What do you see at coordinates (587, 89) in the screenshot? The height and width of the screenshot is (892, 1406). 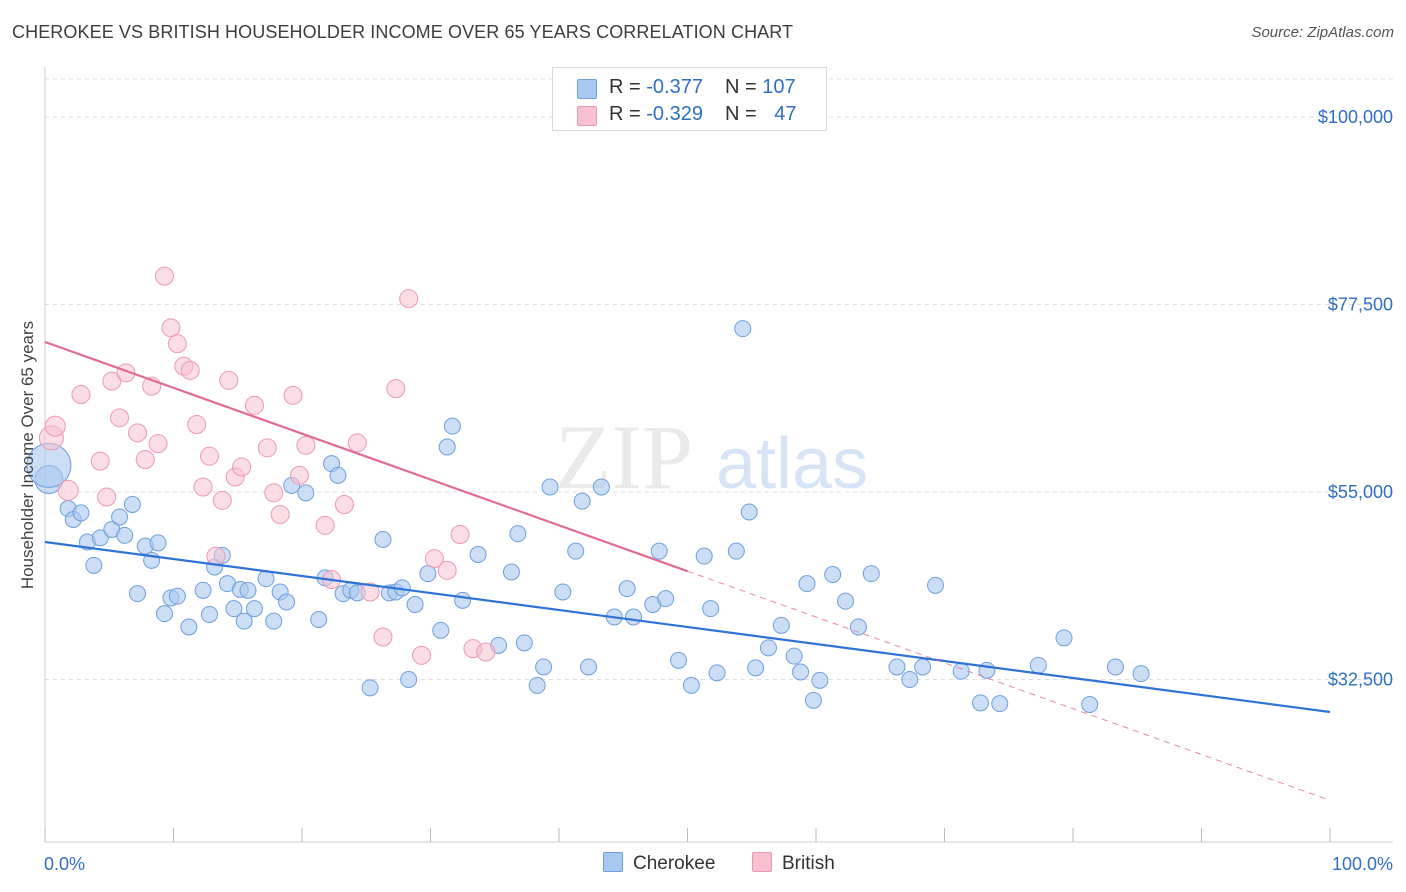 I see `cherokee-swatch` at bounding box center [587, 89].